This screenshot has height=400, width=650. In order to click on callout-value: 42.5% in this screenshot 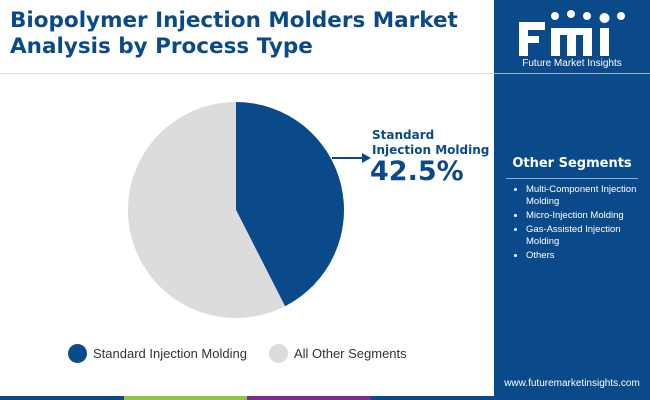, I will do `click(417, 171)`.